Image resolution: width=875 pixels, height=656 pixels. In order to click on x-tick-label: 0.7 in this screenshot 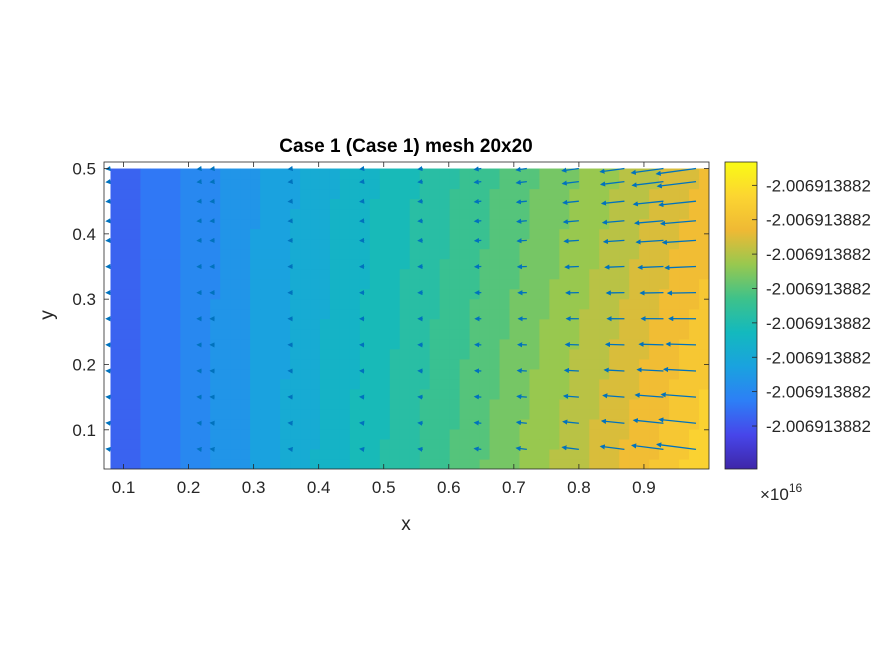, I will do `click(514, 487)`.